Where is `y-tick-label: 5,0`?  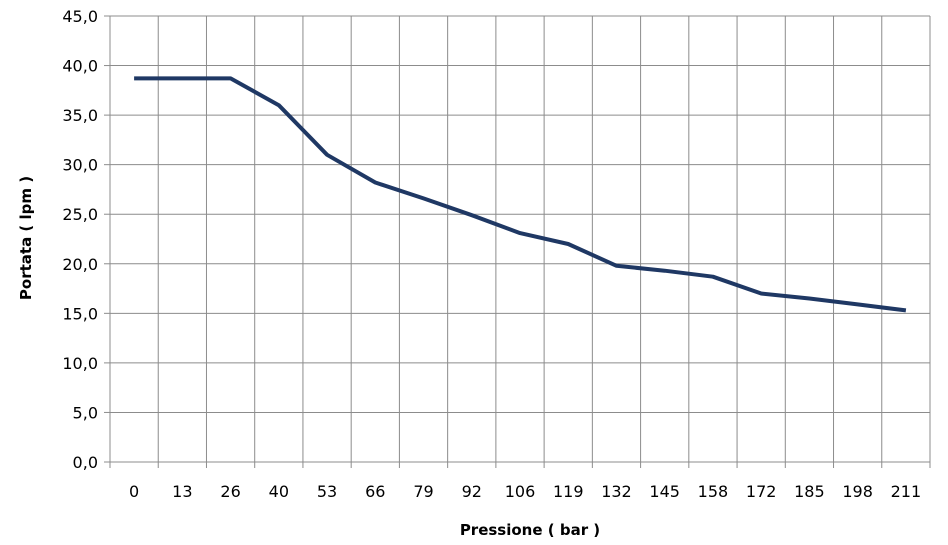 y-tick-label: 5,0 is located at coordinates (85, 412).